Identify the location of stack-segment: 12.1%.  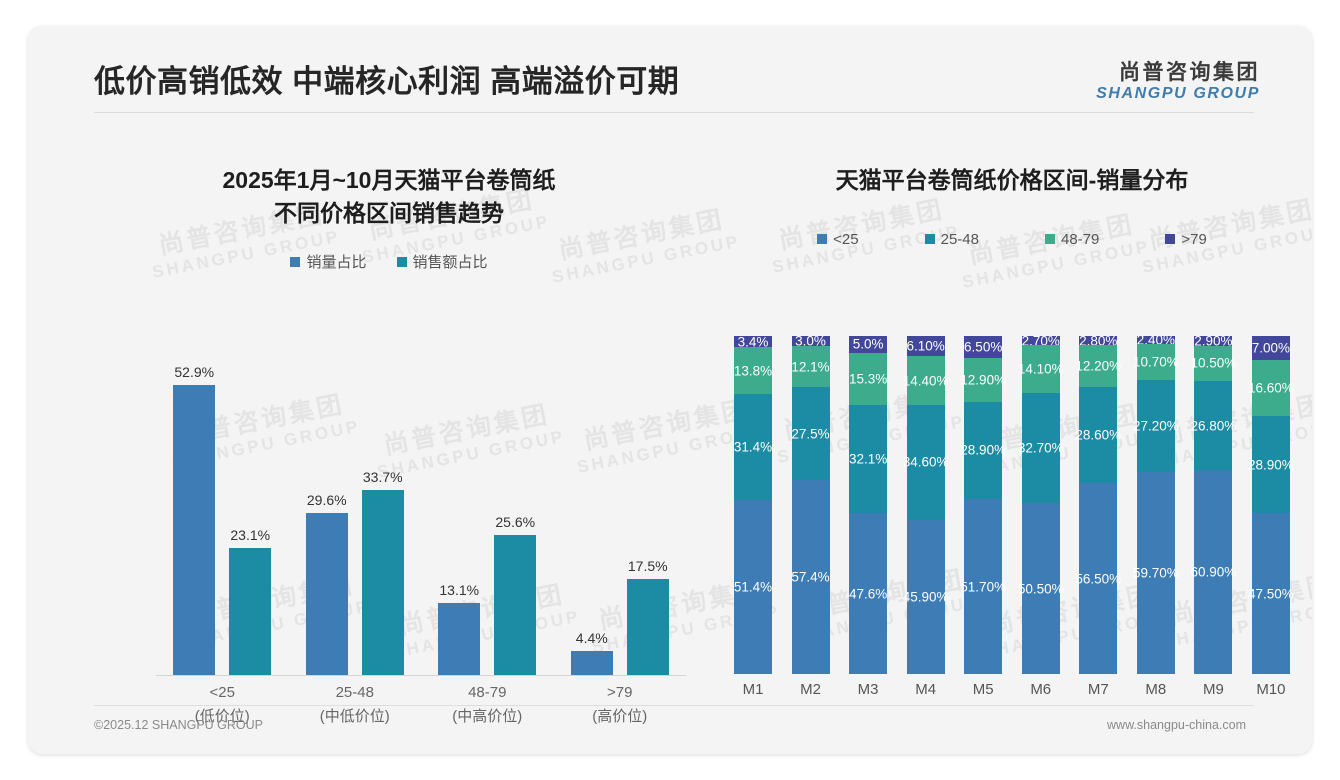
(810, 367).